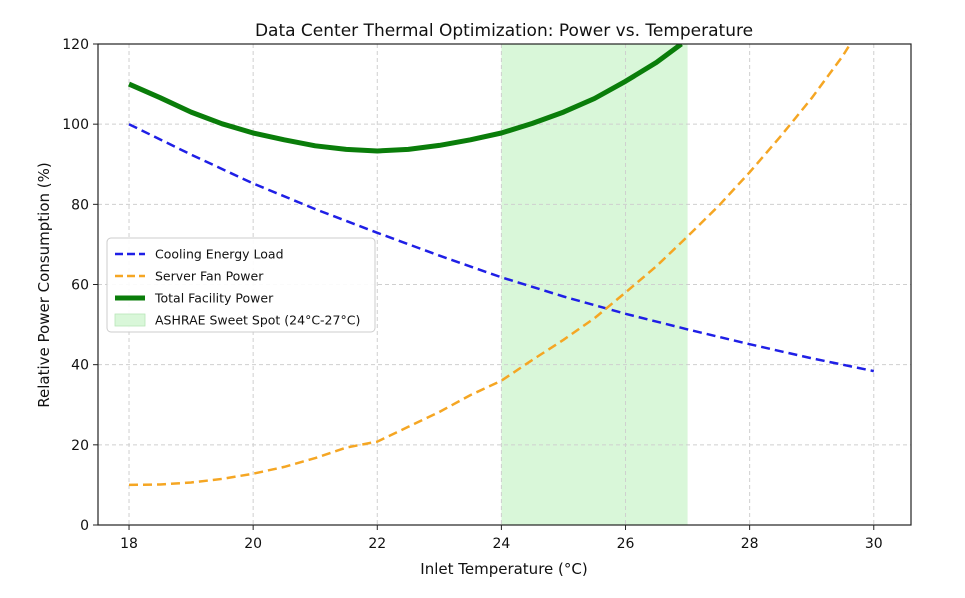 The height and width of the screenshot is (598, 965). What do you see at coordinates (80, 446) in the screenshot?
I see `y-tick-label: 20` at bounding box center [80, 446].